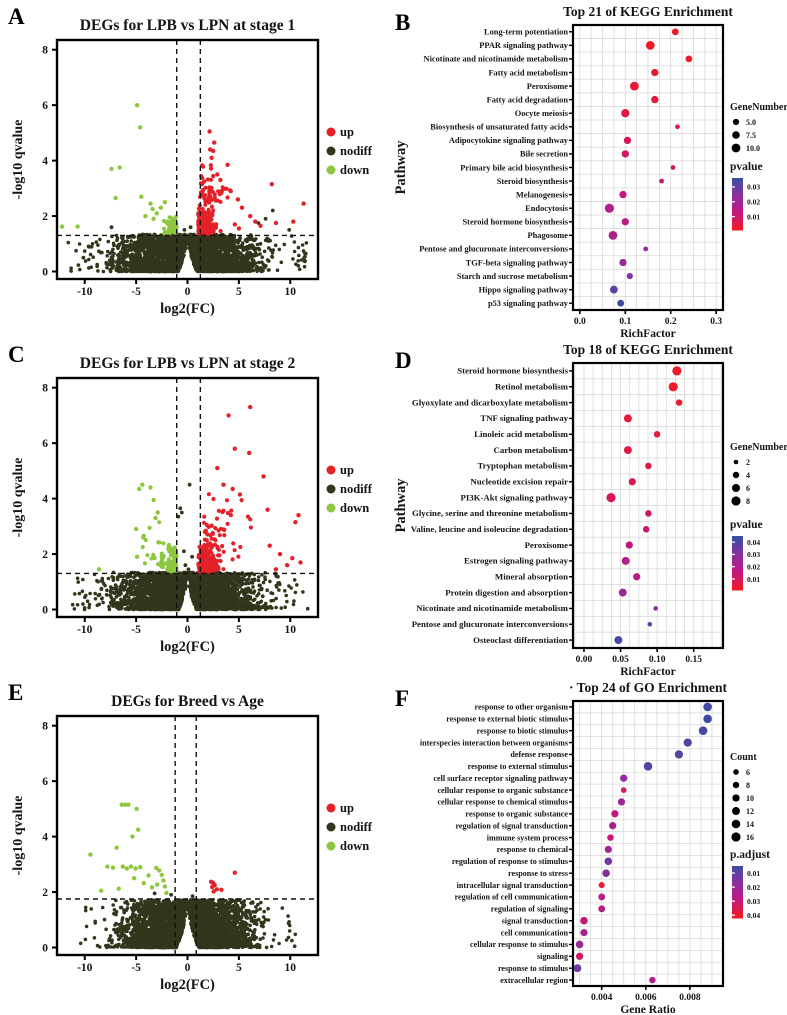 The height and width of the screenshot is (1015, 787). Describe the element at coordinates (18, 160) in the screenshot. I see `svg-text: -log10 qvalue` at that location.